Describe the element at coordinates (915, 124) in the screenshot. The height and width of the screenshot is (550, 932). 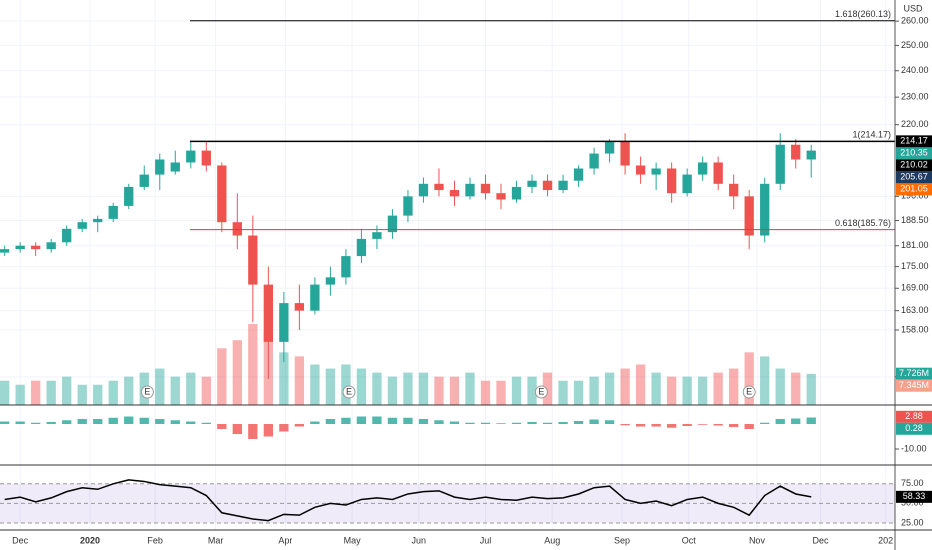
I see `y-tick-label: 220.00` at that location.